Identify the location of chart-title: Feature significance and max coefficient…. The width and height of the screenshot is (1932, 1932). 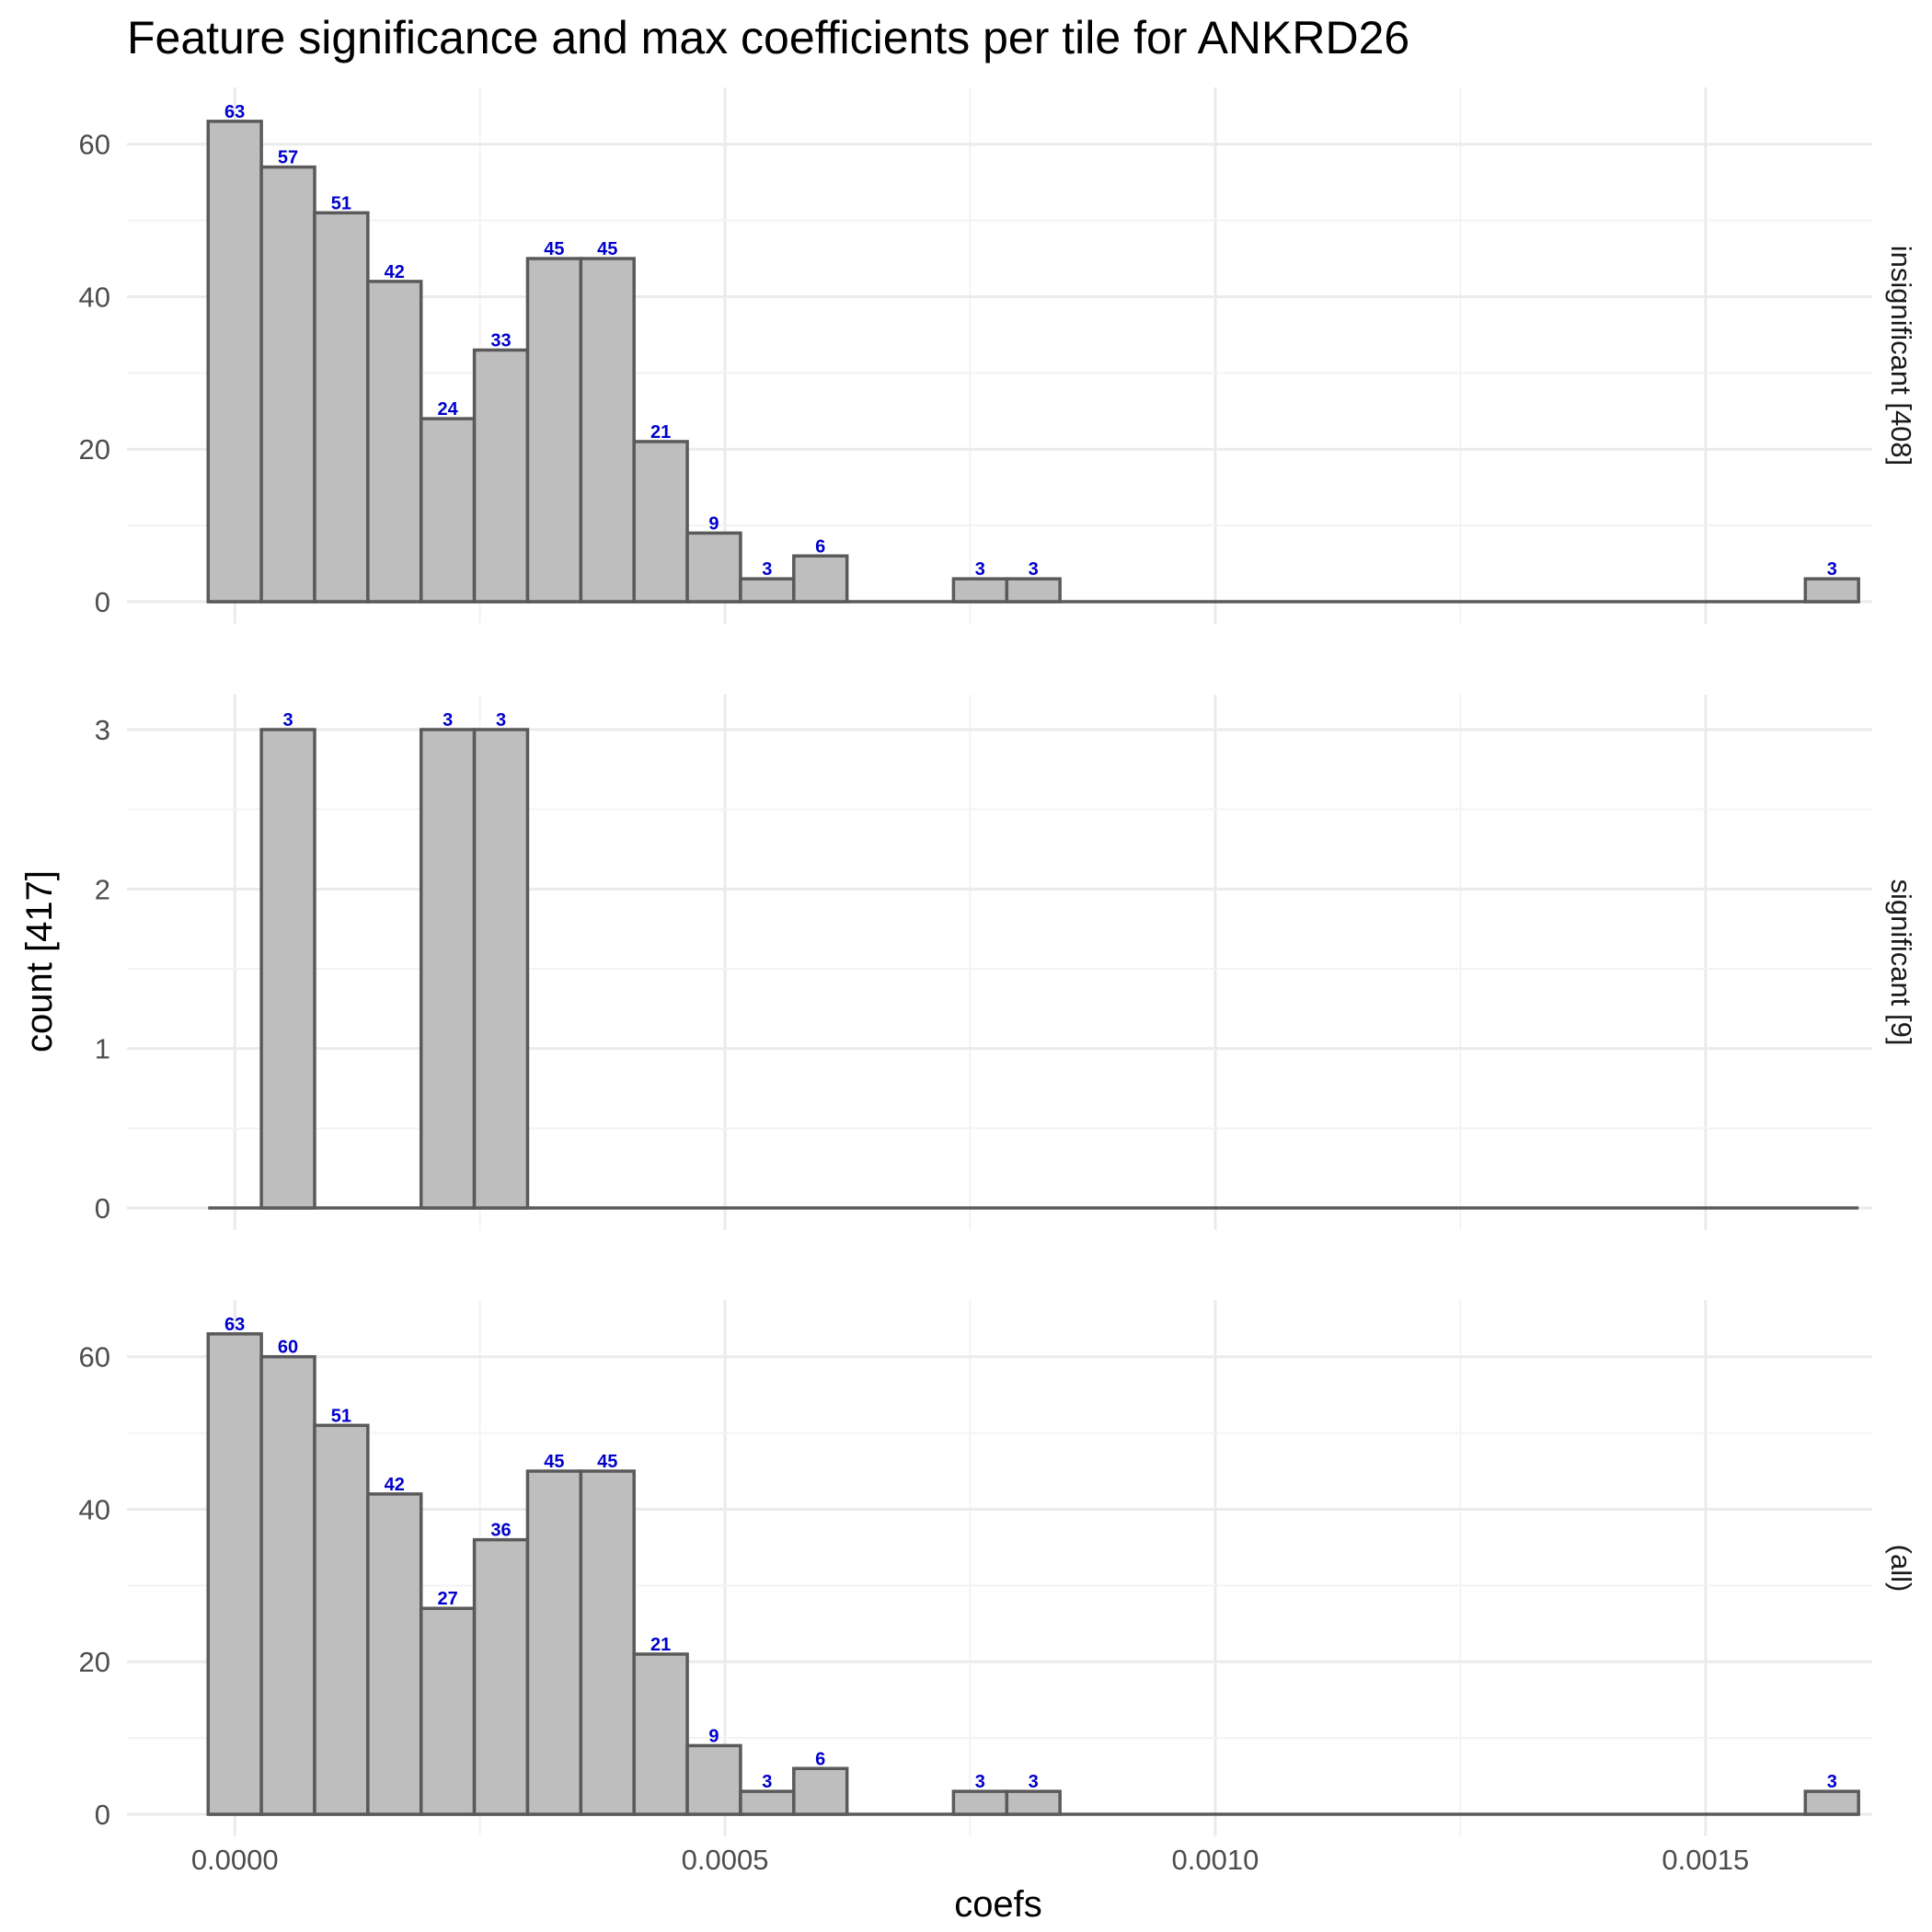
(768, 37).